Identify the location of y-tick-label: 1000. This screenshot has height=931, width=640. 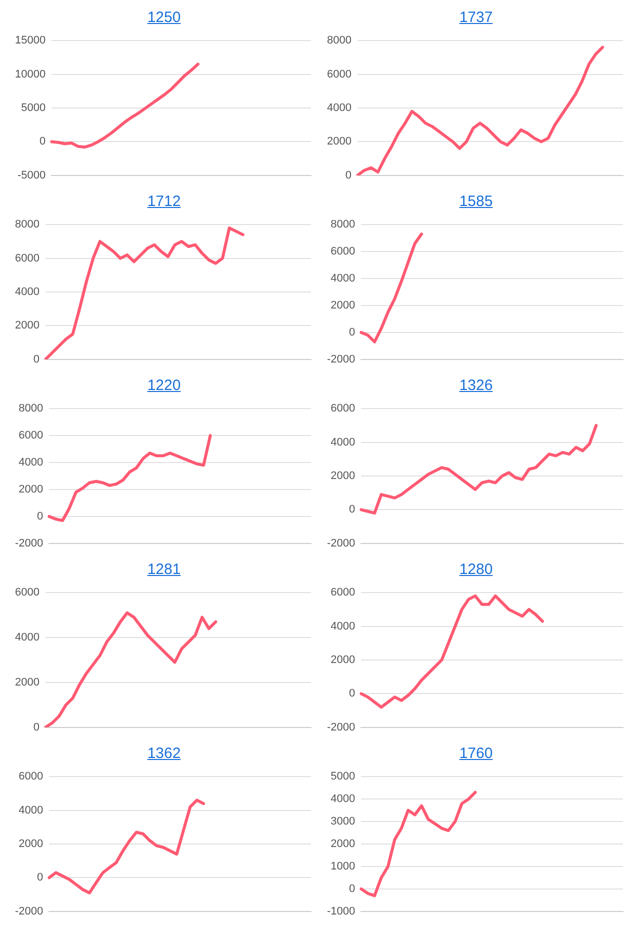
(343, 866).